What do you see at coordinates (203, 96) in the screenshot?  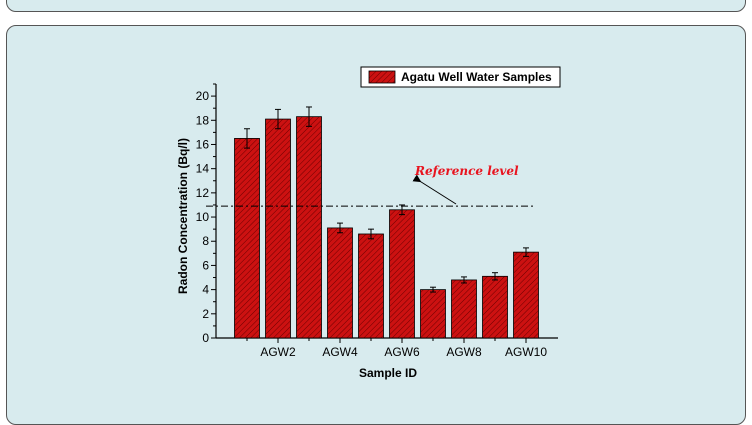 I see `y-tick-label: 20` at bounding box center [203, 96].